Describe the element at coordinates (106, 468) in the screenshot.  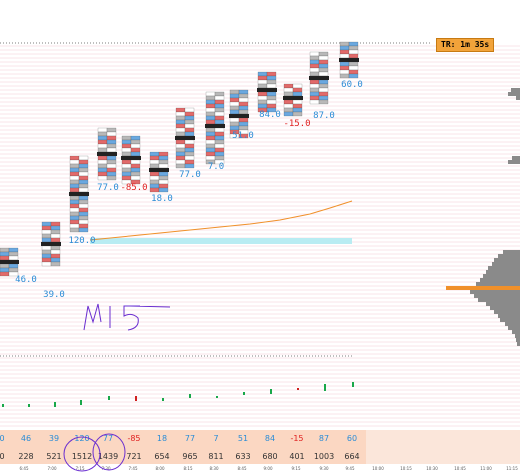
I see `time-axis-label: 7:30` at that location.